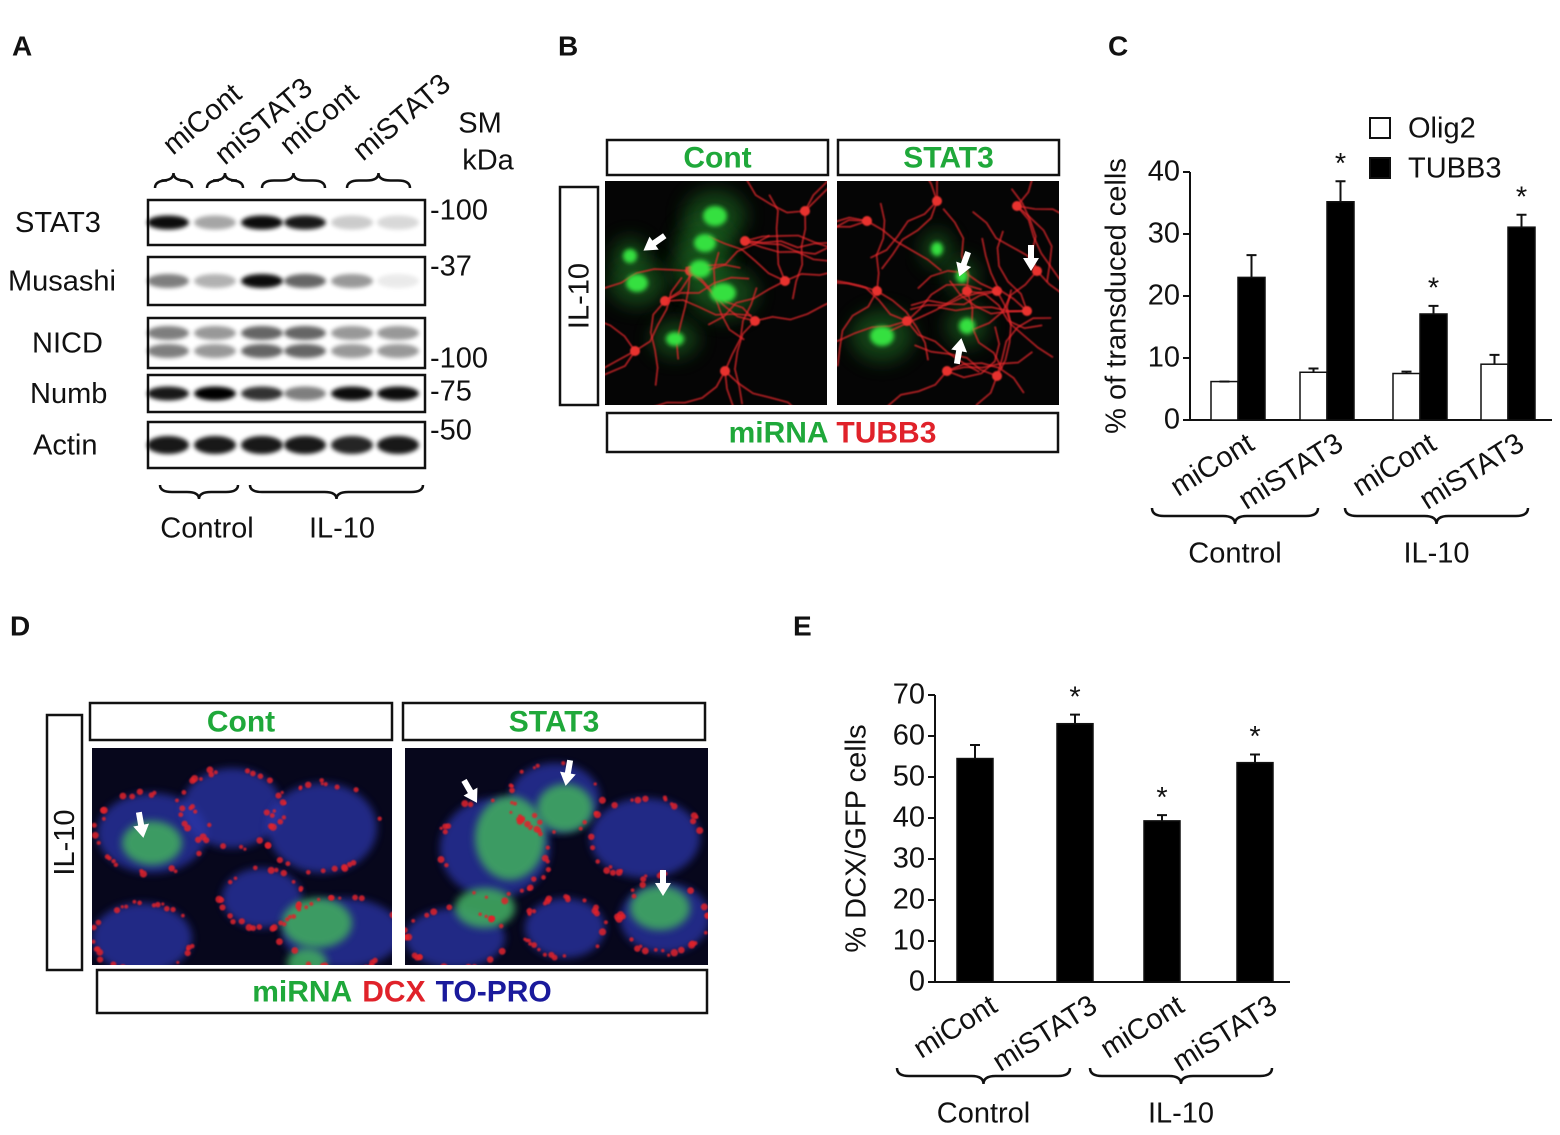  What do you see at coordinates (65, 842) in the screenshot?
I see `row-label: IL-10` at bounding box center [65, 842].